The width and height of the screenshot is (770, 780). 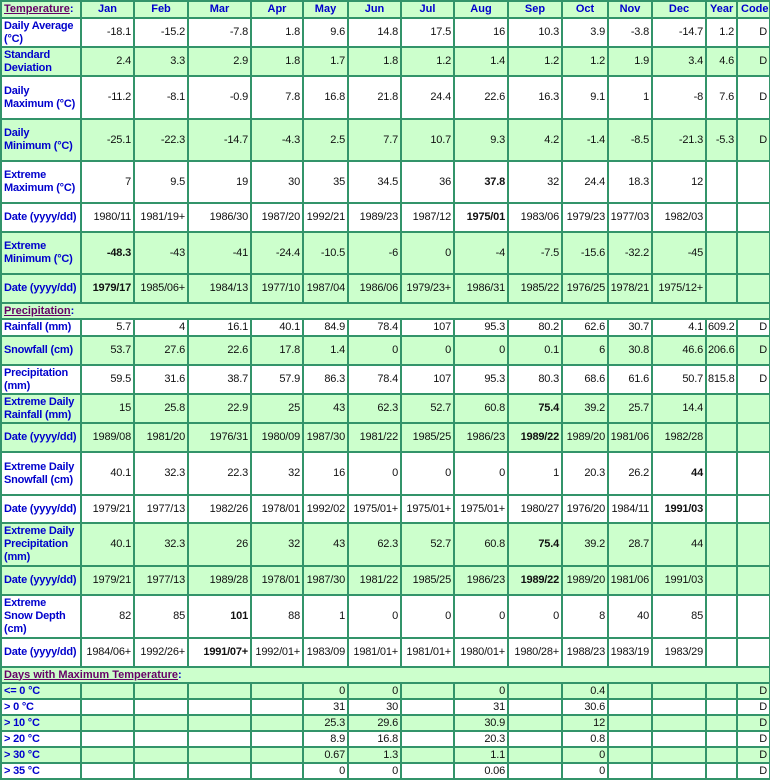 I want to click on value-cell-nov: 1.9, so click(x=630, y=61).